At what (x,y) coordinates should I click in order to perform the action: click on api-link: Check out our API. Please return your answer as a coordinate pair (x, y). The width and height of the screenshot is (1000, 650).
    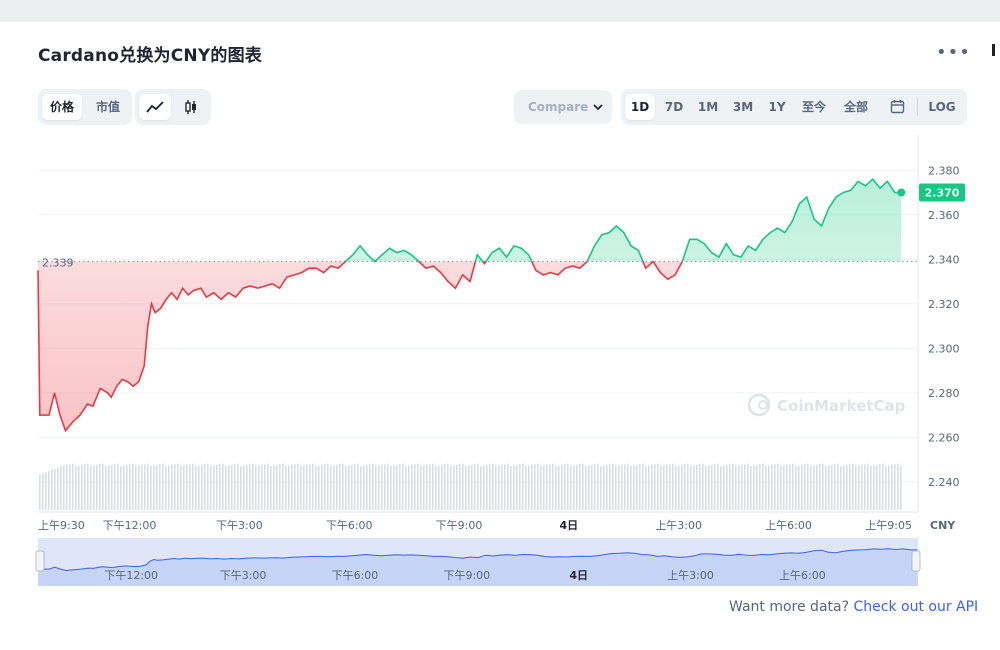
    Looking at the image, I should click on (916, 607).